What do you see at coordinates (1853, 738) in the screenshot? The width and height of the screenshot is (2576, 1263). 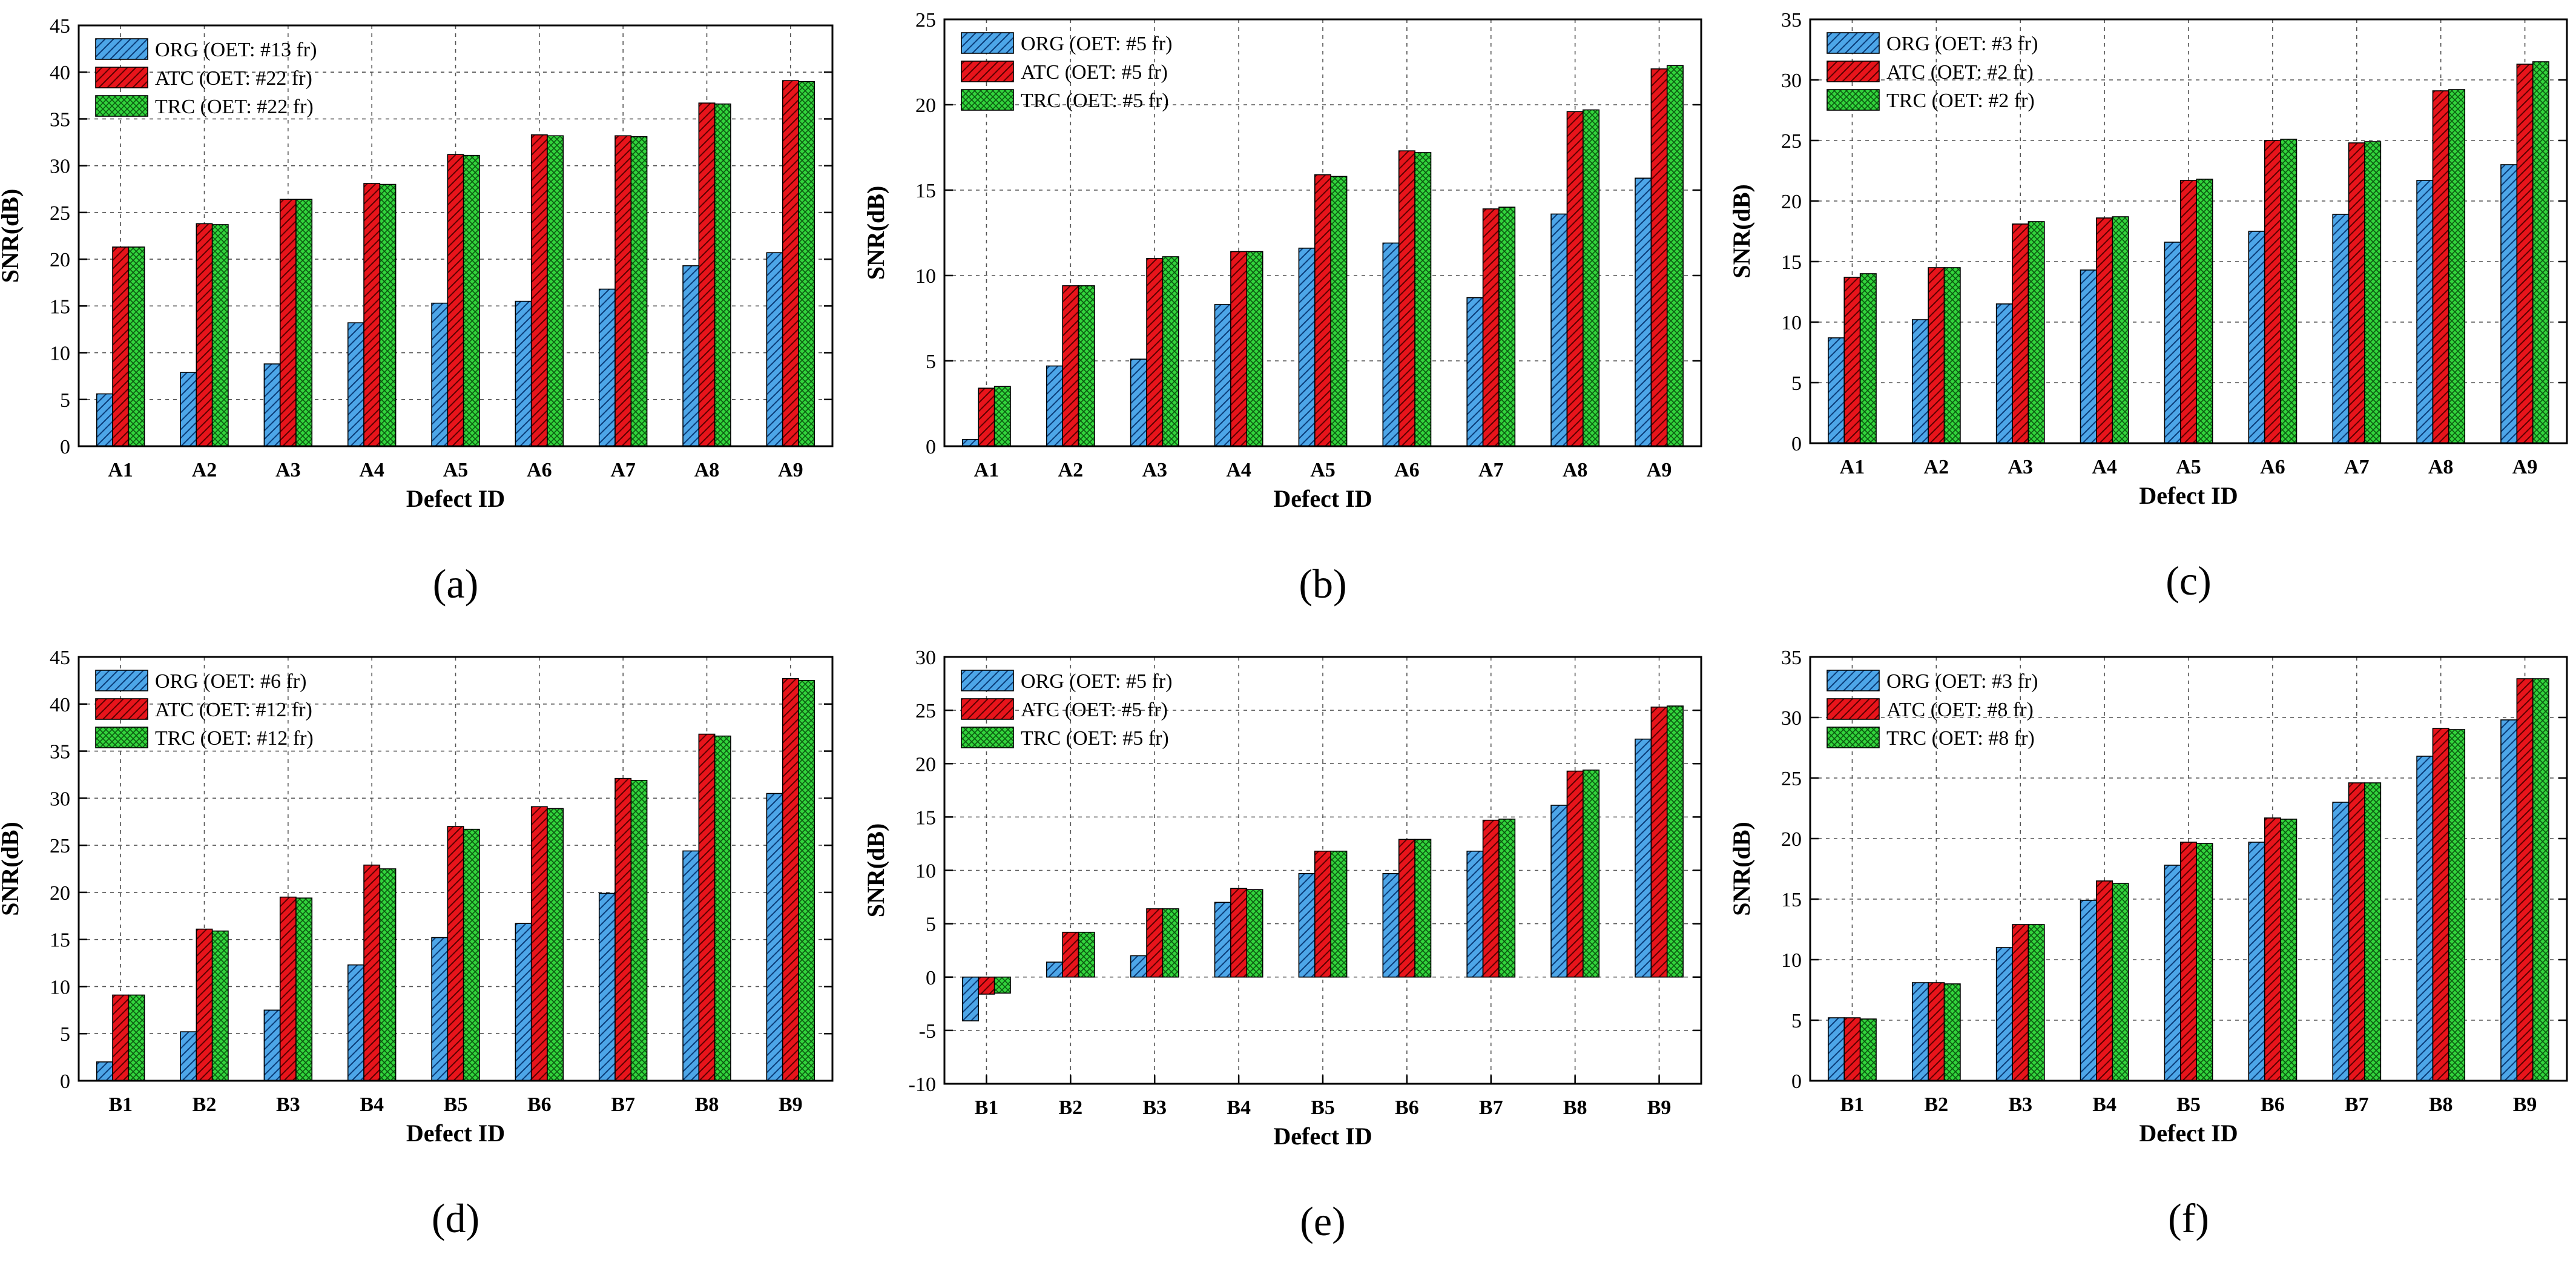 I see `legend-swatch-trc` at bounding box center [1853, 738].